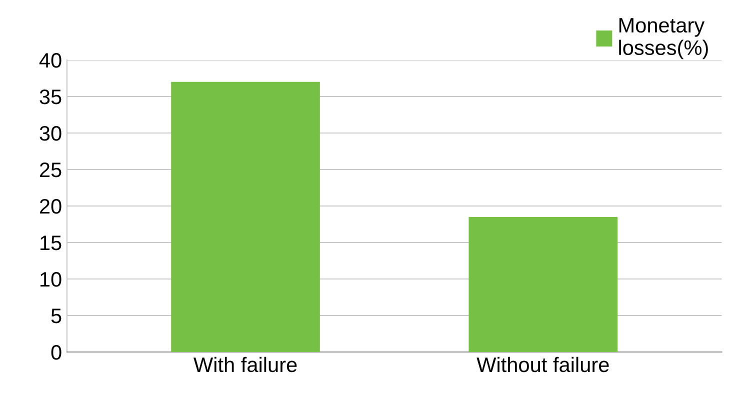 This screenshot has width=744, height=400. I want to click on y-tick-label: 30, so click(51, 133).